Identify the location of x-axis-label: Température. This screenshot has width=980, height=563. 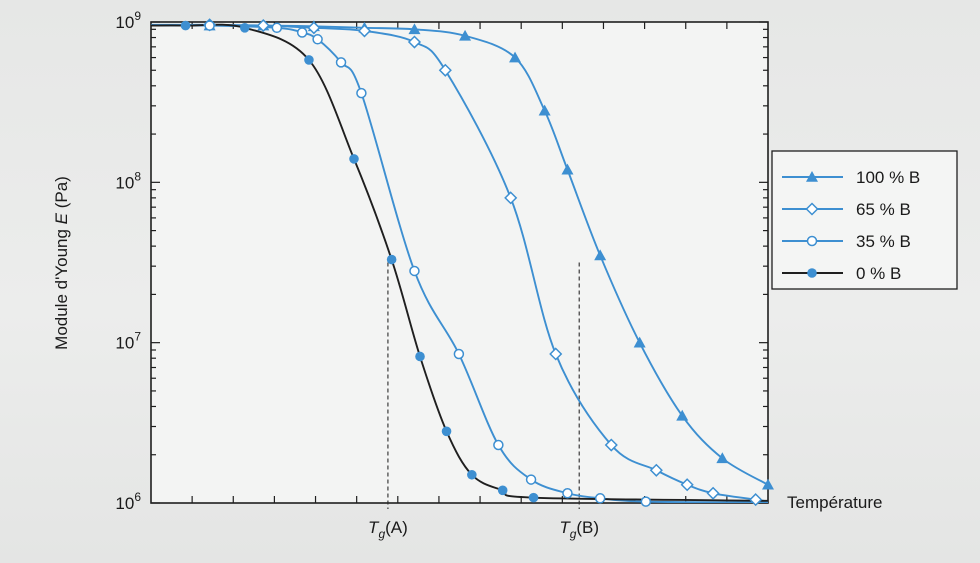
(834, 502).